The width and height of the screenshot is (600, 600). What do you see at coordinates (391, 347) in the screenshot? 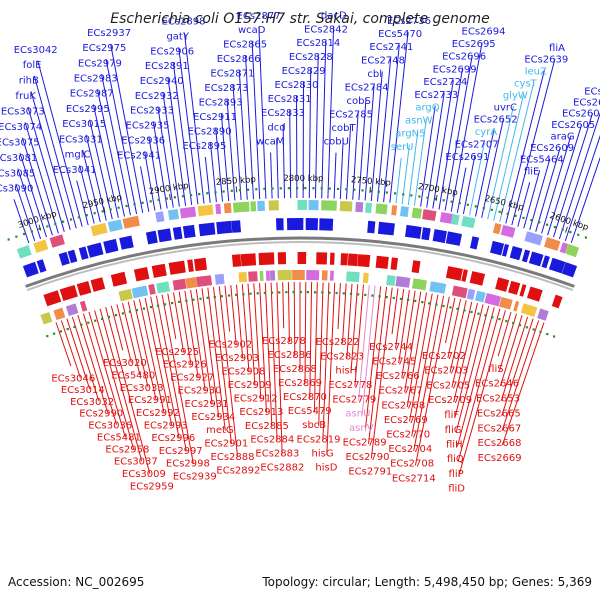
I see `gene-label: ECs2744` at bounding box center [391, 347].